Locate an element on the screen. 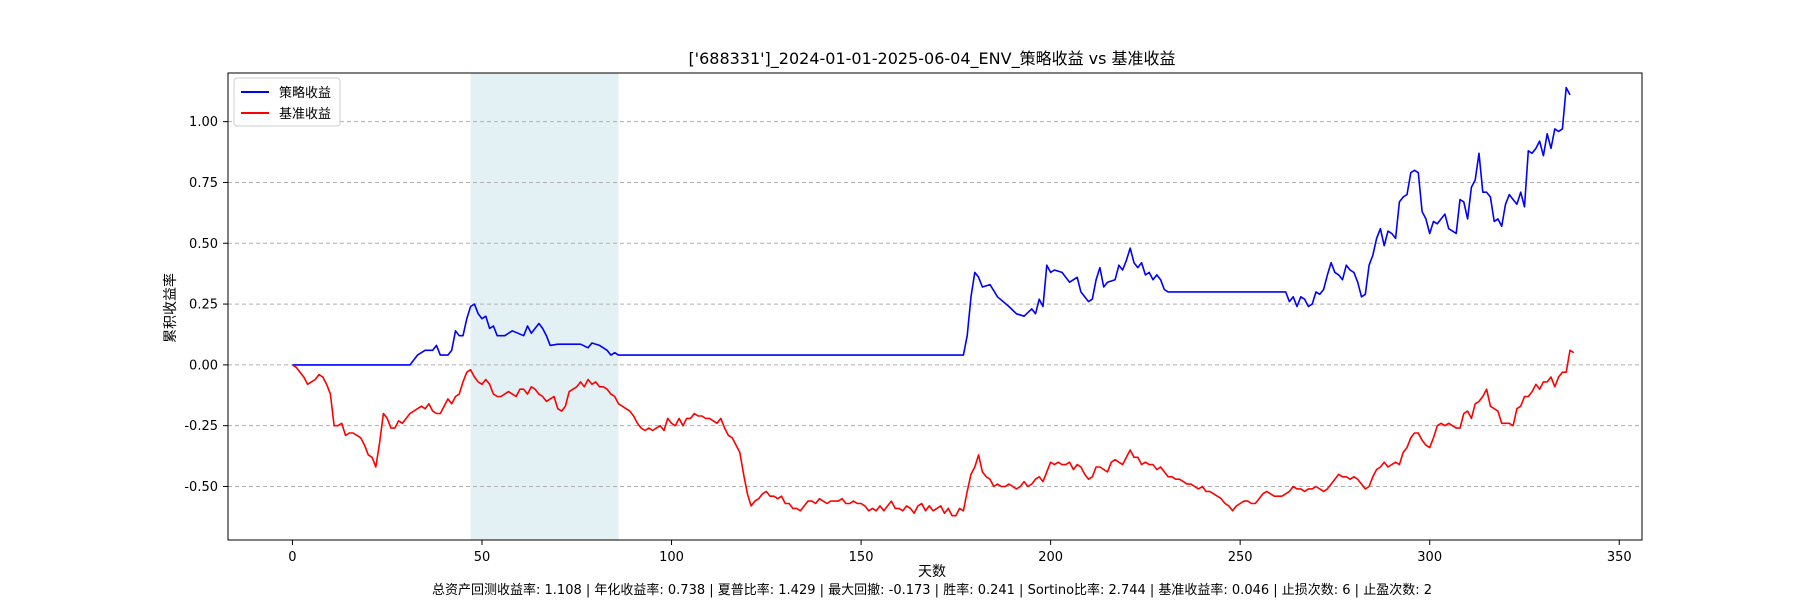 Image resolution: width=1800 pixels, height=600 pixels. y-tick-label: 1.00 is located at coordinates (203, 122).